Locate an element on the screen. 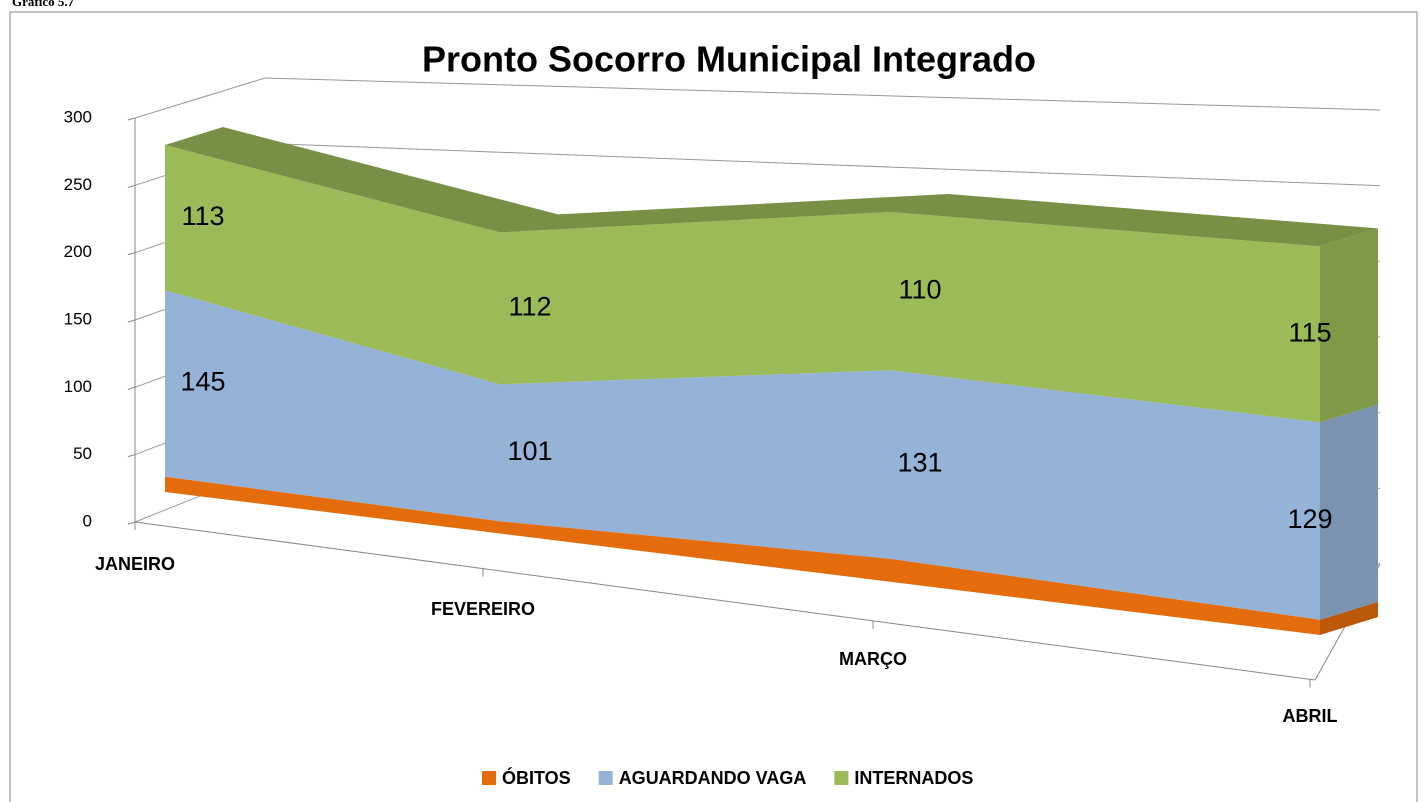 This screenshot has width=1428, height=802. x-tick-label: ABRIL is located at coordinates (1310, 716).